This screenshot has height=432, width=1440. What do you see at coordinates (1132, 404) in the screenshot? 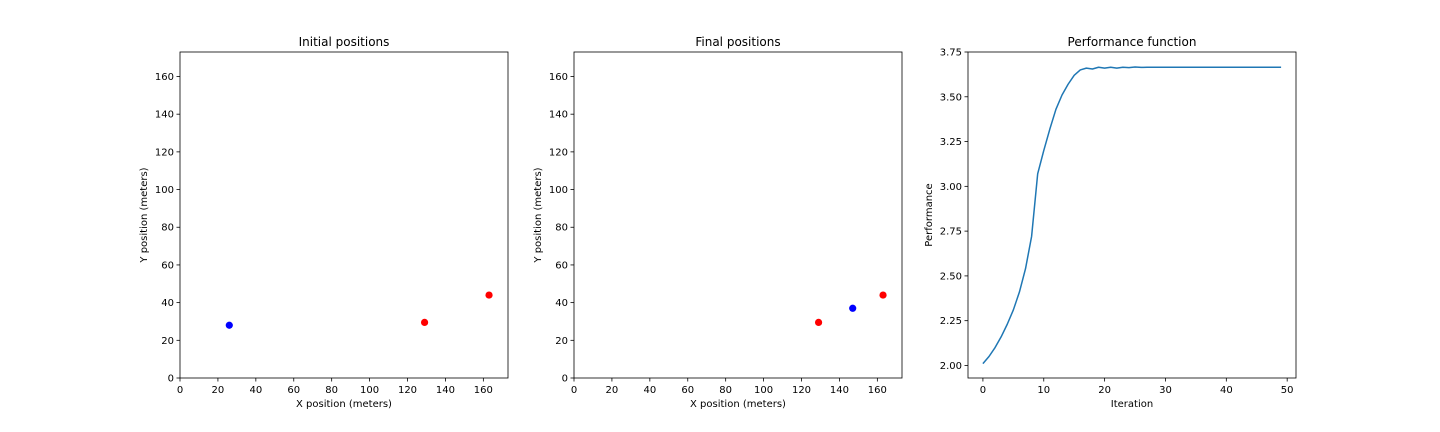
I see `x-axis-label: Iteration` at bounding box center [1132, 404].